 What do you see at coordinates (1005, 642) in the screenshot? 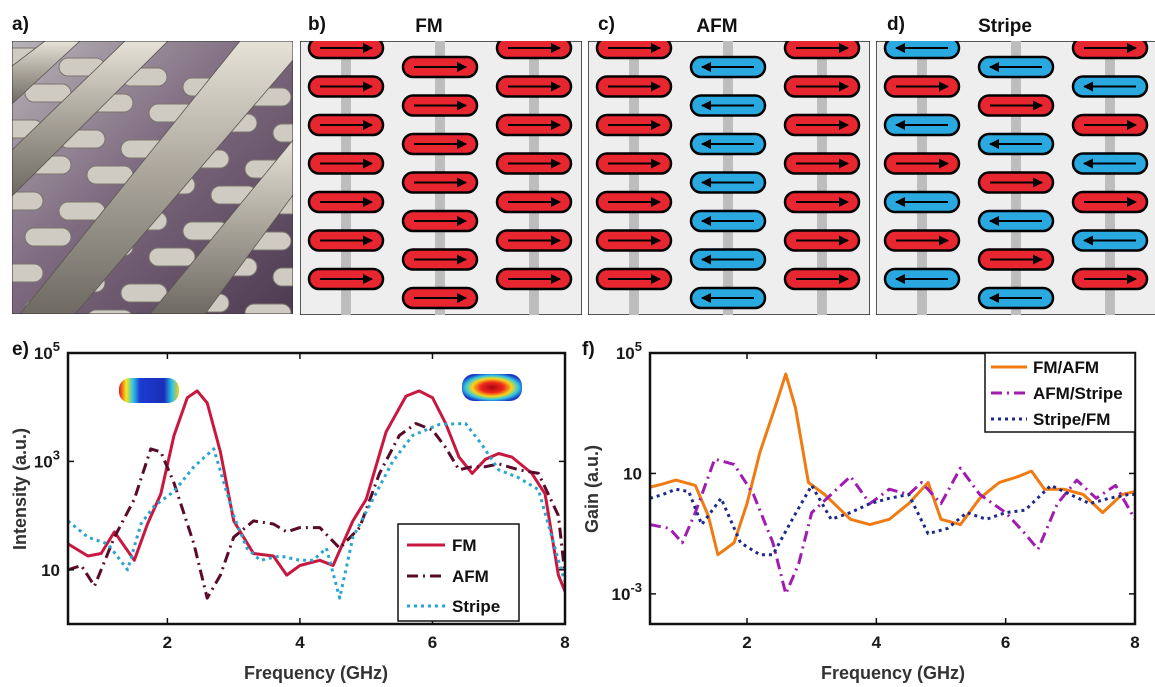
I see `chart-f-xtick-label: 6` at bounding box center [1005, 642].